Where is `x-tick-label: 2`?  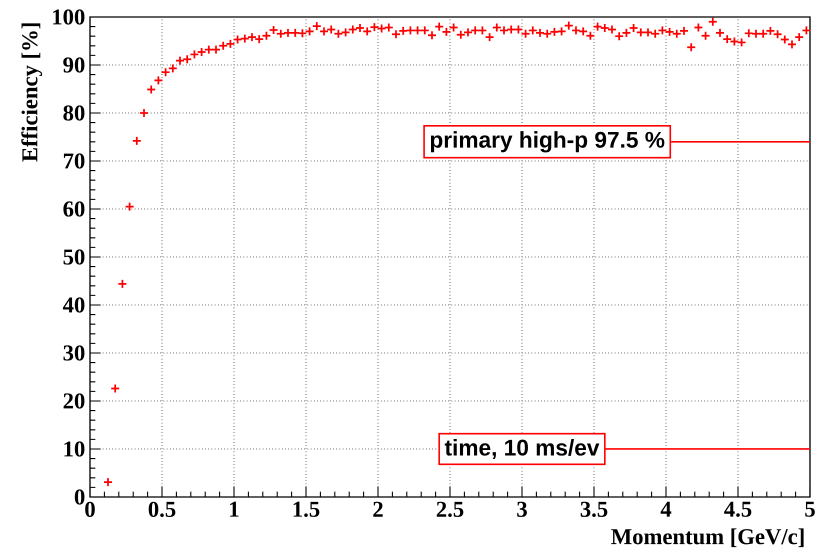
x-tick-label: 2 is located at coordinates (378, 509).